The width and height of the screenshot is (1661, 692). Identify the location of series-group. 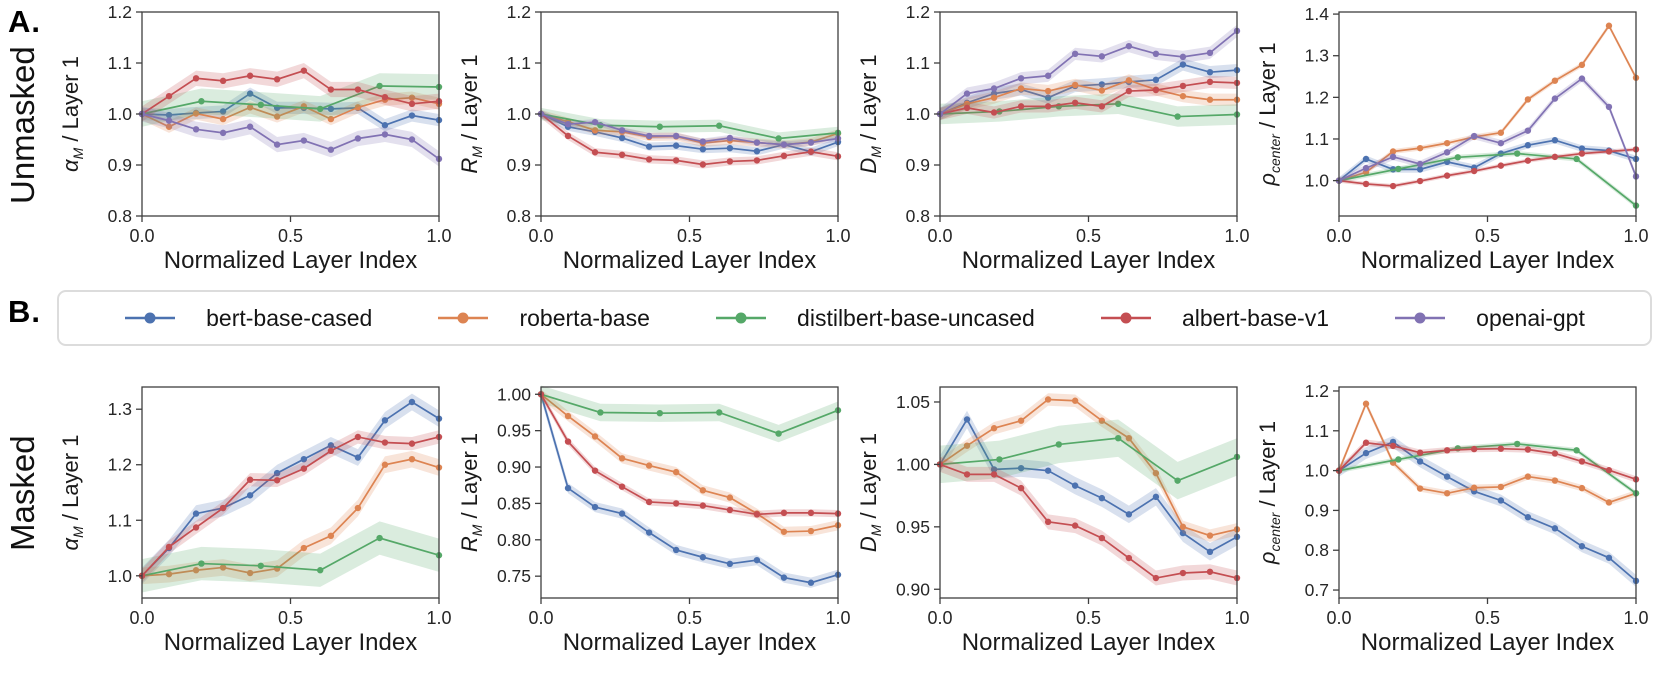
(290, 115).